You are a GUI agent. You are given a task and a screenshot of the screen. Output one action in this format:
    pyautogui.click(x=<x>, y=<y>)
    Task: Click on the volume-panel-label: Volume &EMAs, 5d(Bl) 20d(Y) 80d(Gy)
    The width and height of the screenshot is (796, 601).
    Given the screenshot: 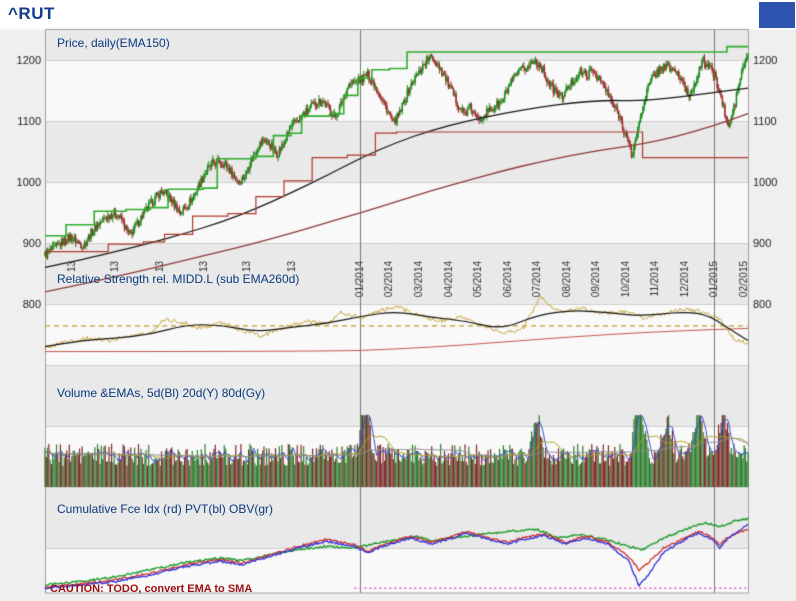 What is the action you would take?
    pyautogui.click(x=161, y=393)
    